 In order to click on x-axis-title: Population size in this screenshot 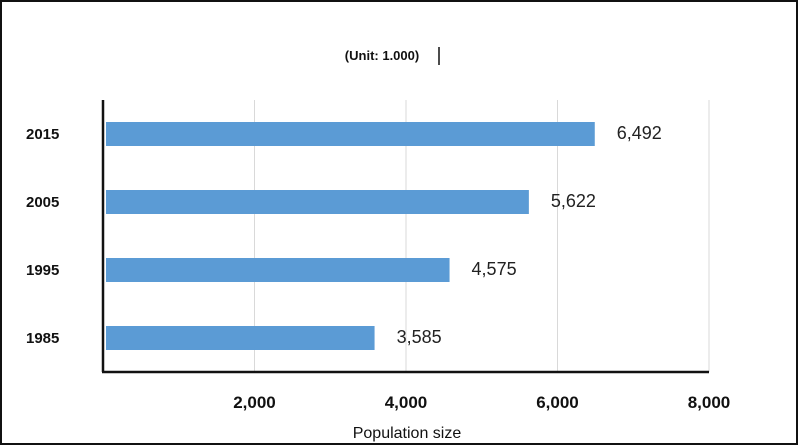, I will do `click(407, 433)`.